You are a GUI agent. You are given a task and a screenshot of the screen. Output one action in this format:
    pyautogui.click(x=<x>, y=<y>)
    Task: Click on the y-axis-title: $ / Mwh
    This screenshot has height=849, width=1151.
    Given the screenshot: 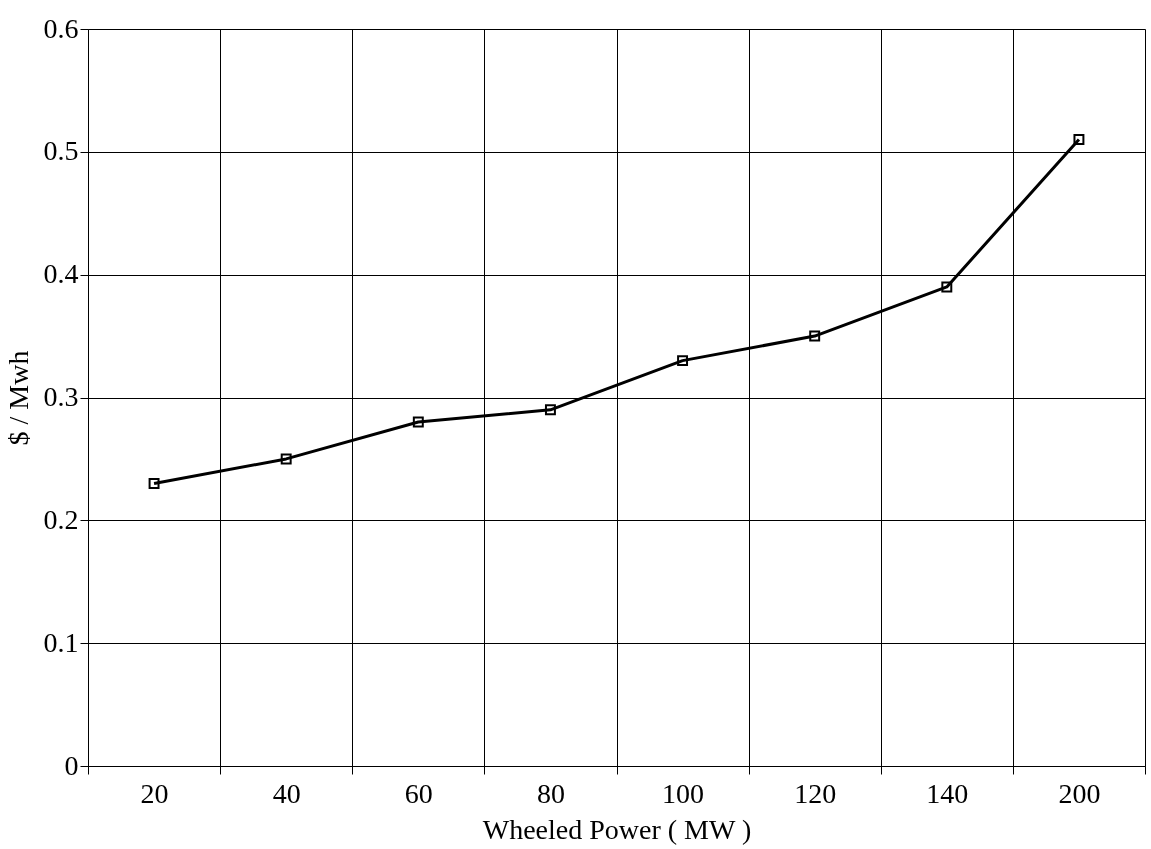 What is the action you would take?
    pyautogui.click(x=18, y=398)
    